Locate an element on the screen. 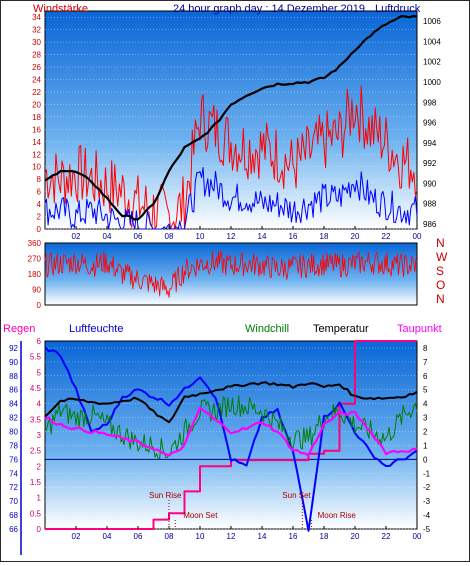 The height and width of the screenshot is (566, 470). wind-x-tick-label: 06 is located at coordinates (138, 236).